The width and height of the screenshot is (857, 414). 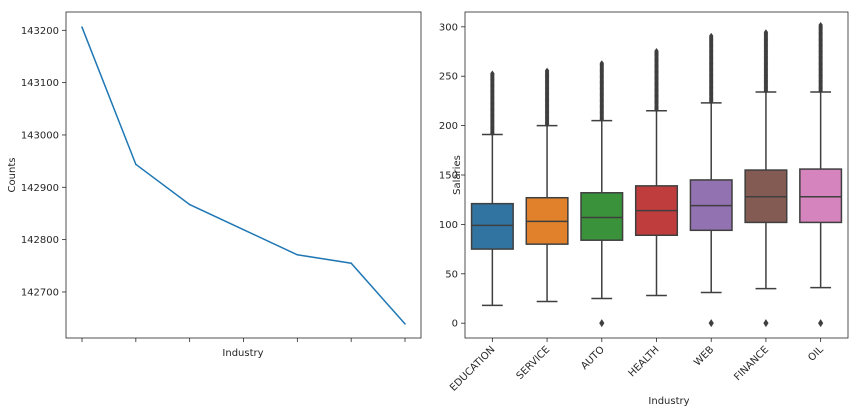 I want to click on box-health, so click(x=656, y=172).